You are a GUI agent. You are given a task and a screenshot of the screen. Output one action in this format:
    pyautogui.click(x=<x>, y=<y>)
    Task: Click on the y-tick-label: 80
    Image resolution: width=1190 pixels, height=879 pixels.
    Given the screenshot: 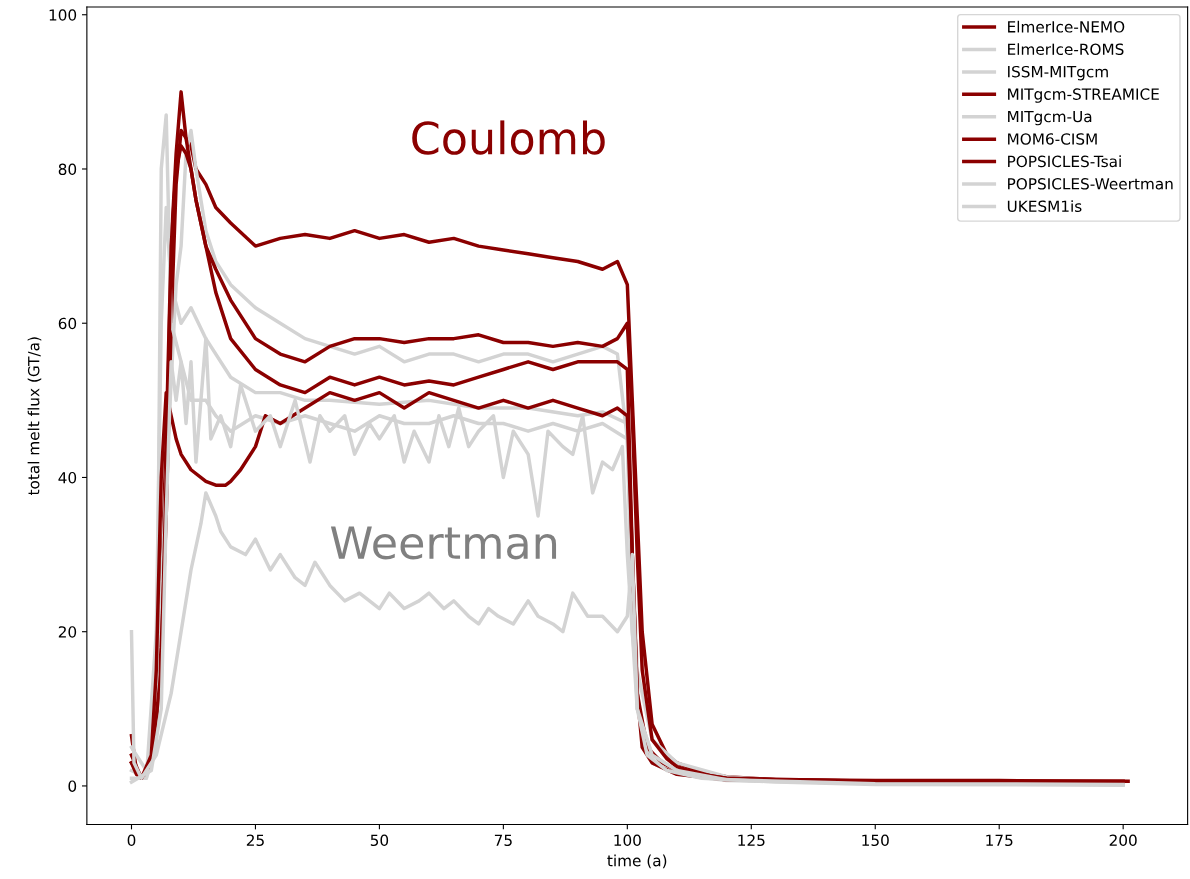 What is the action you would take?
    pyautogui.click(x=67, y=169)
    